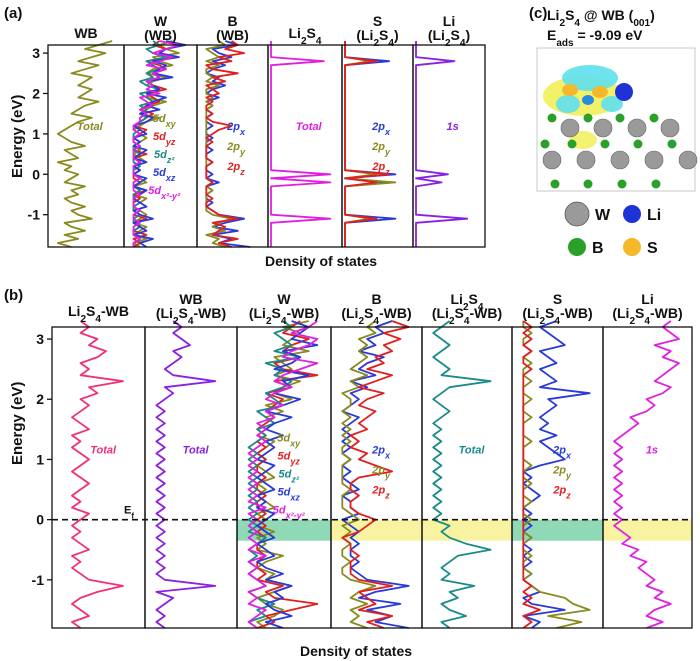 This screenshot has width=700, height=661. Describe the element at coordinates (612, 229) in the screenshot. I see `atom-legend: W Li B S` at that location.